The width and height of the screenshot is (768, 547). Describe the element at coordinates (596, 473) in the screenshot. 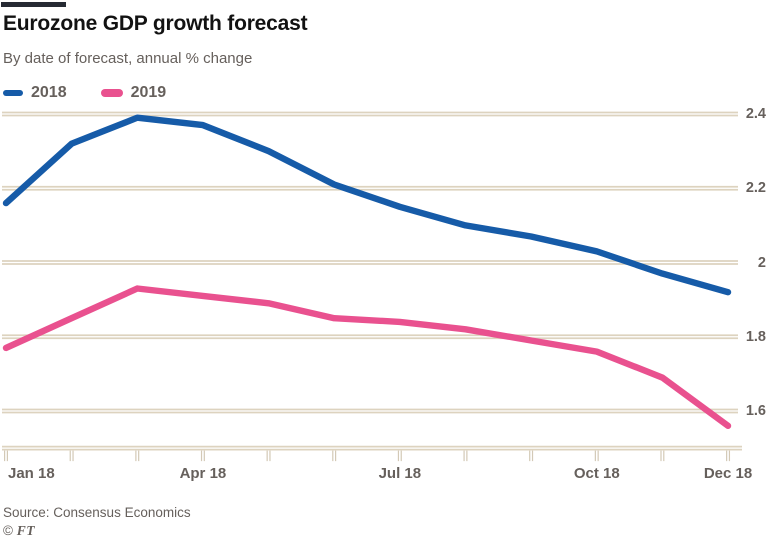

I see `x-axis-label: Oct 18` at that location.